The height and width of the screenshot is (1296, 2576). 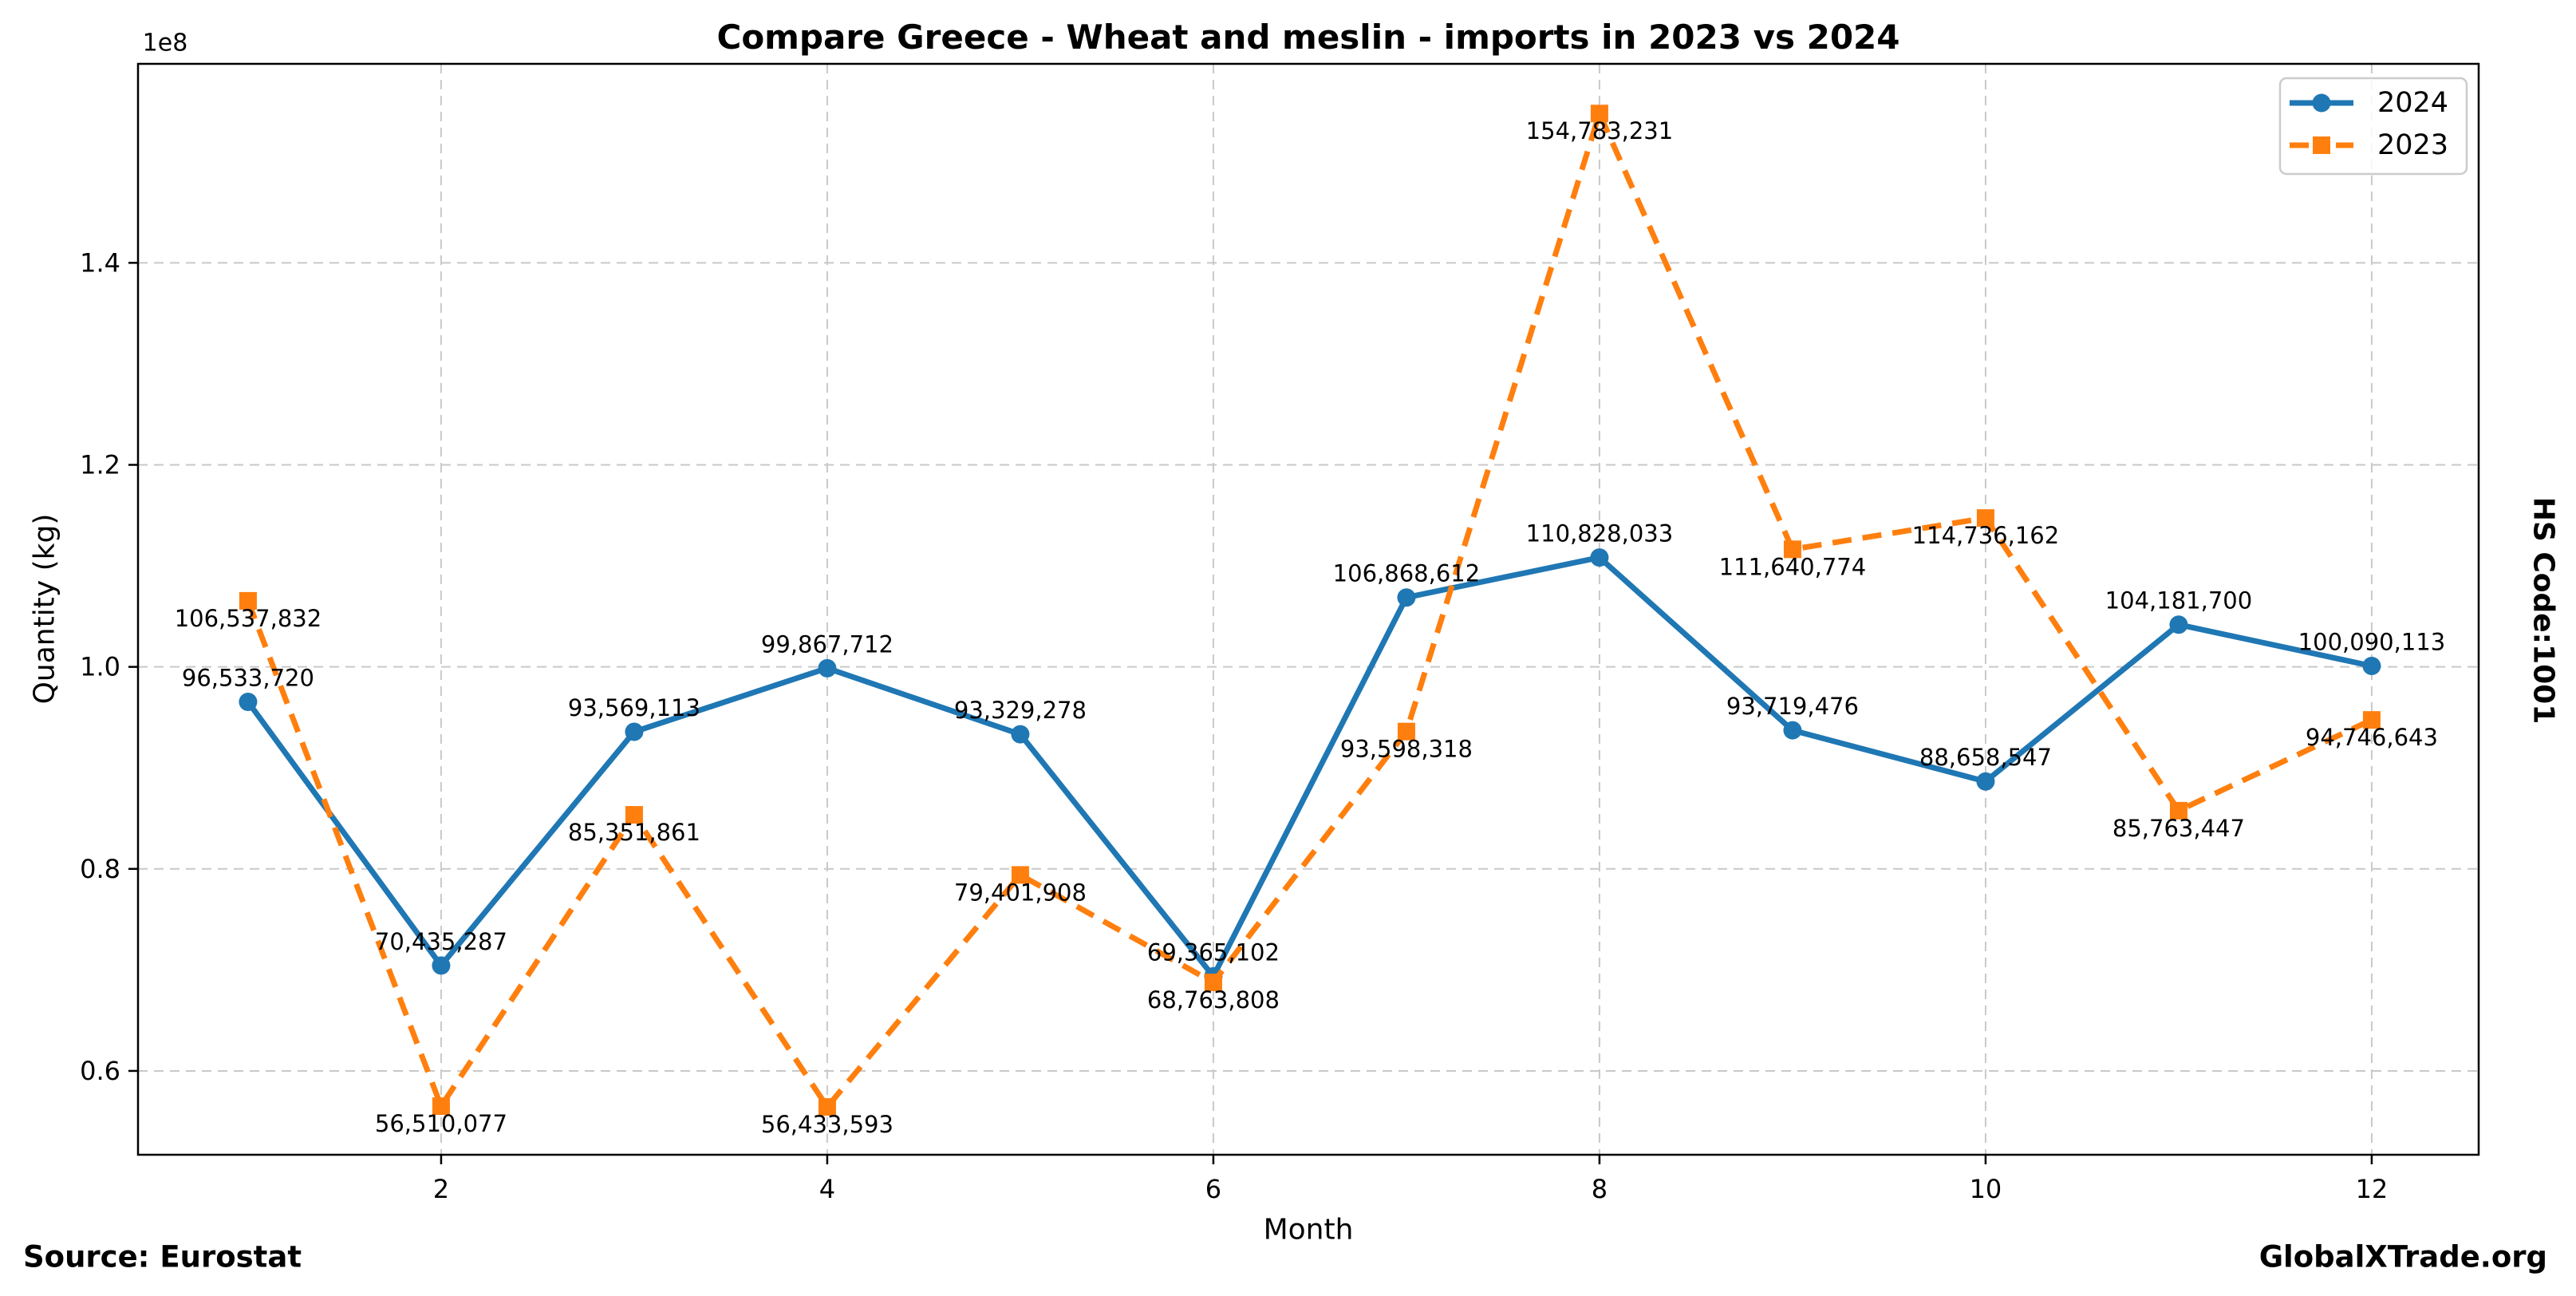 What do you see at coordinates (1600, 1189) in the screenshot?
I see `x-tick-label-8: 8` at bounding box center [1600, 1189].